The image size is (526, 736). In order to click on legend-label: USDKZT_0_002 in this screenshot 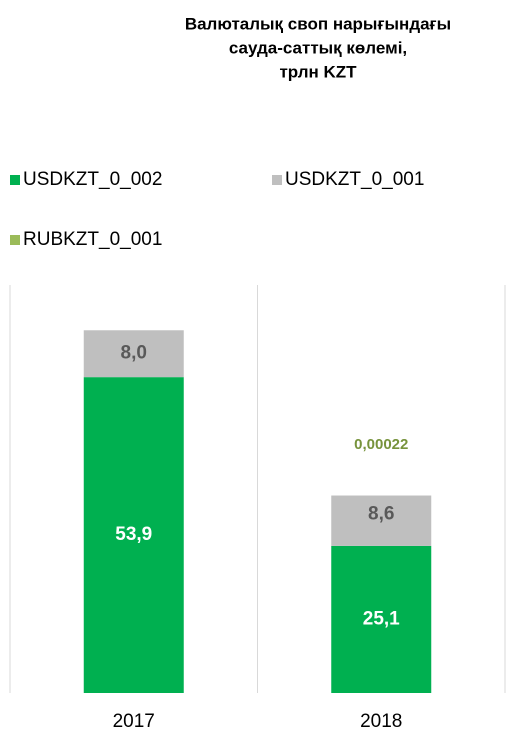, I will do `click(92, 179)`.